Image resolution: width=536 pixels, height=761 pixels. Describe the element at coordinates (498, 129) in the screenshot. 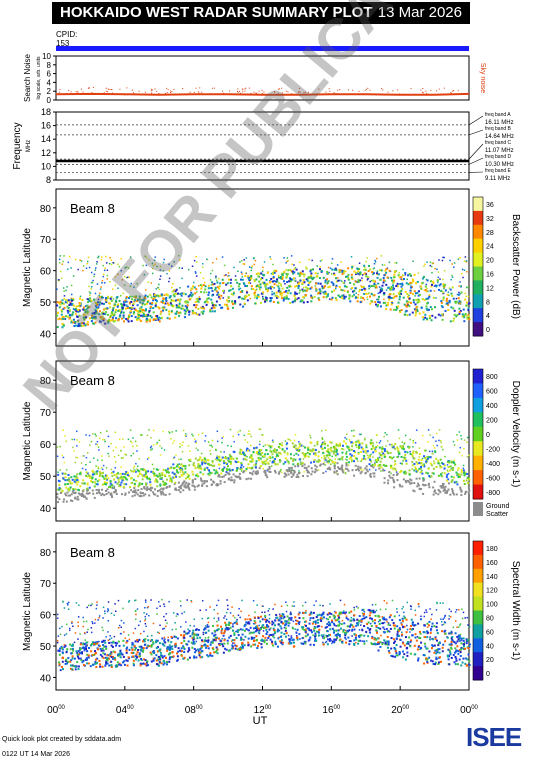

I see `freq-band-label: freq band B` at that location.